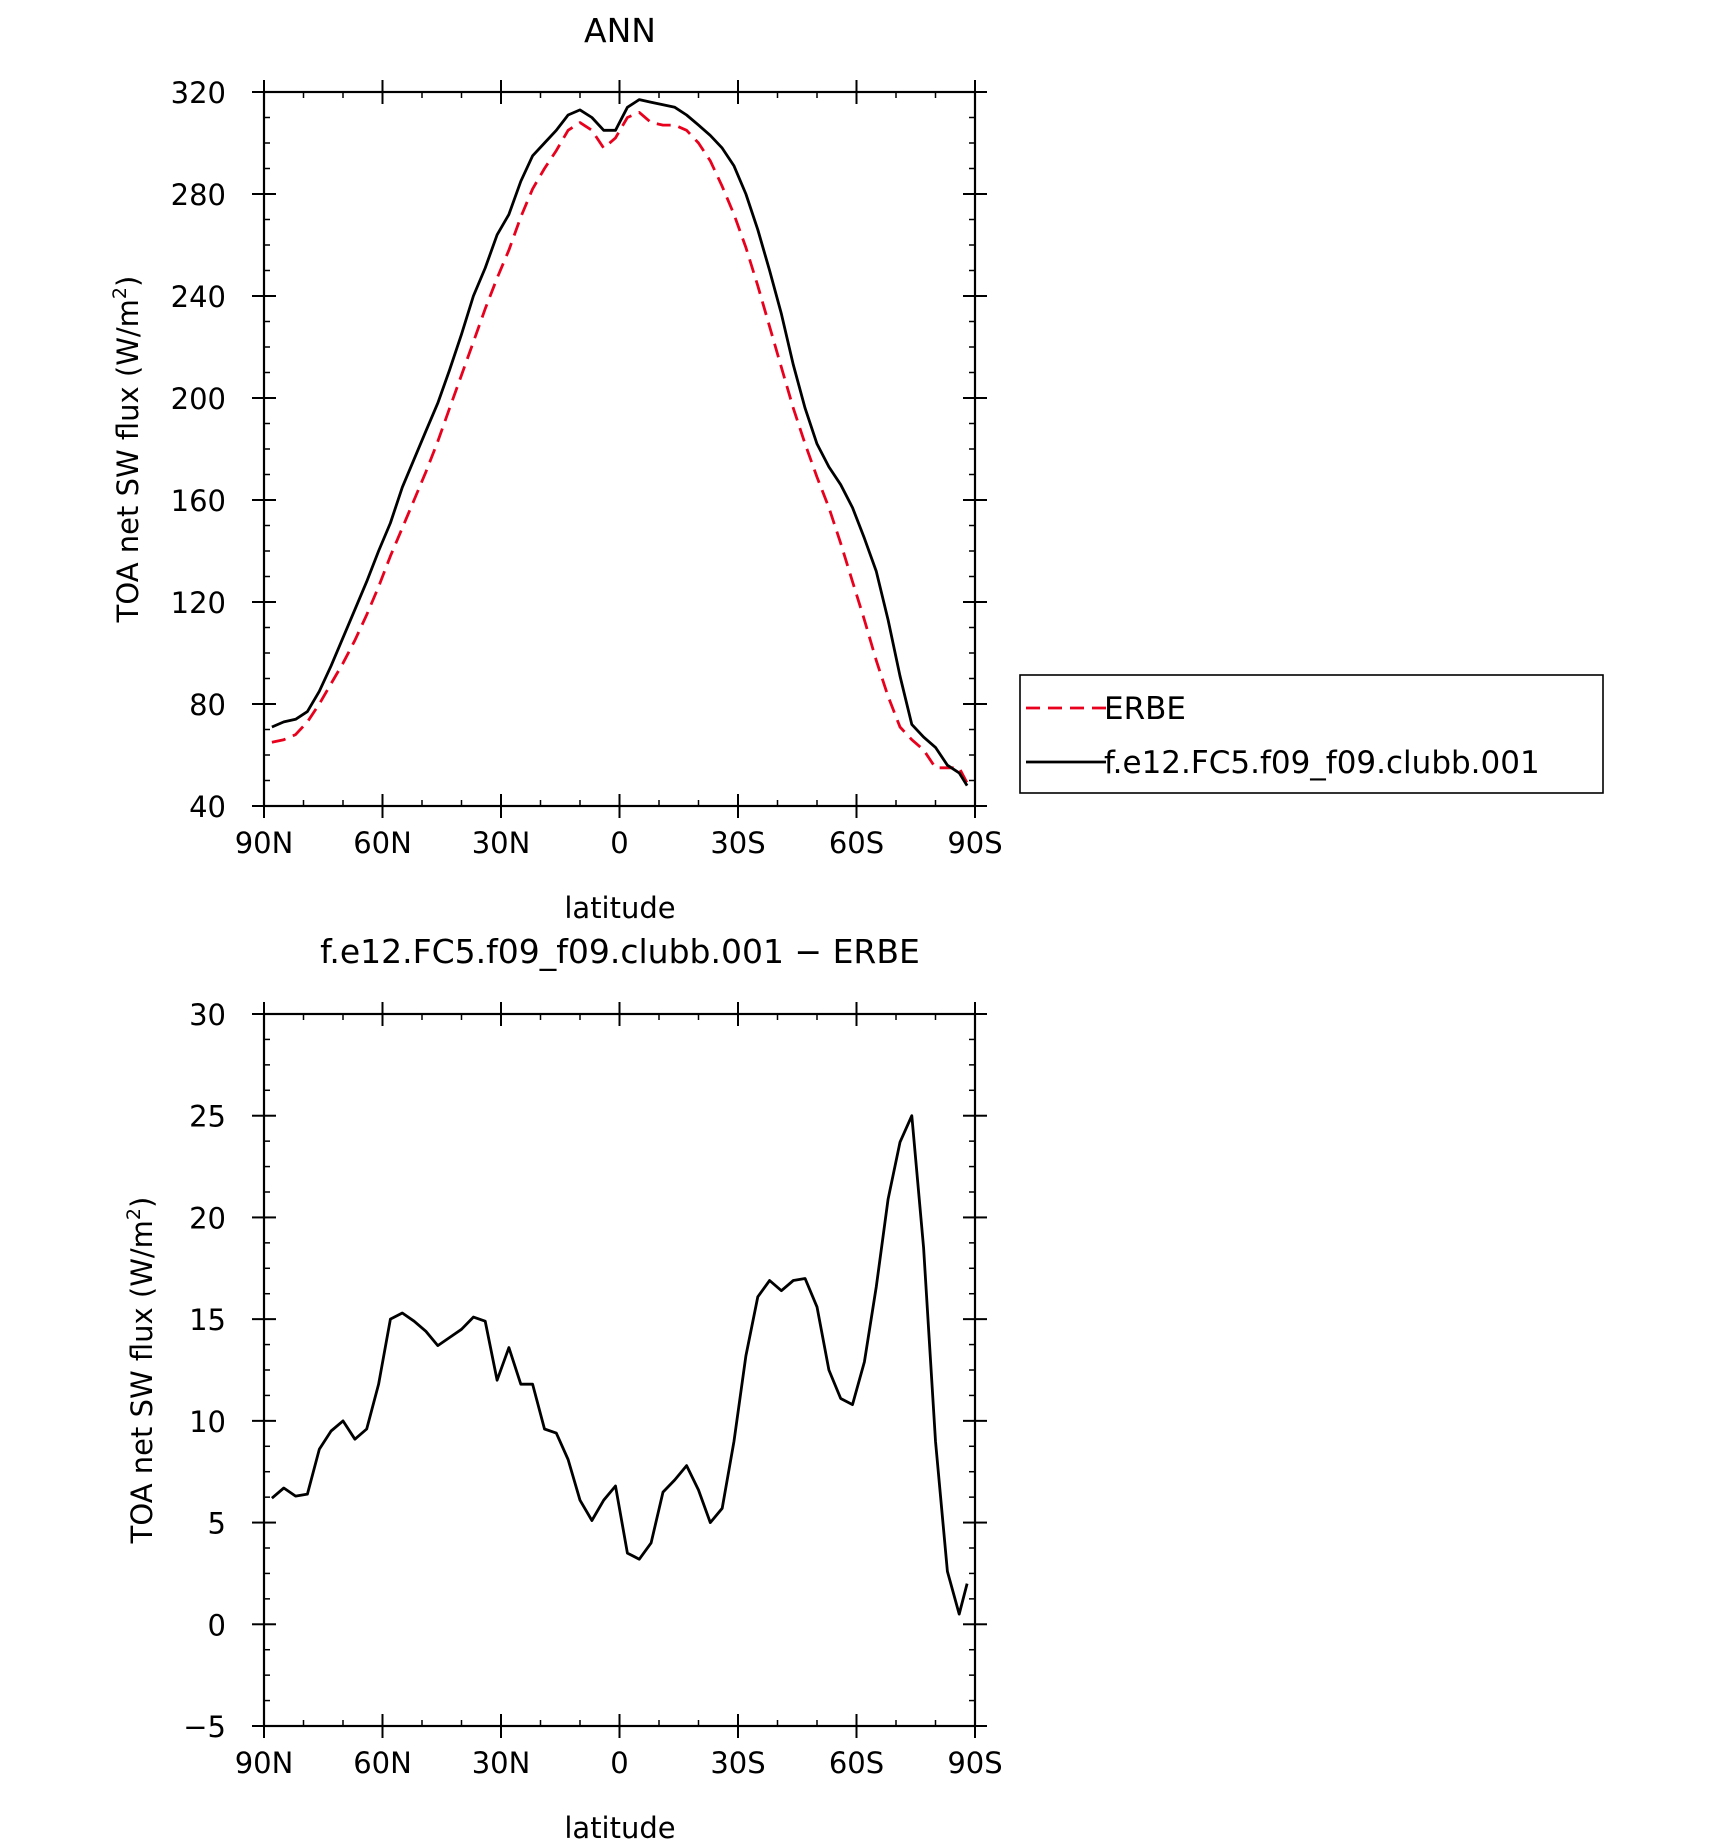 This screenshot has width=1710, height=1844. I want to click on top-y-tick-label: 280, so click(198, 195).